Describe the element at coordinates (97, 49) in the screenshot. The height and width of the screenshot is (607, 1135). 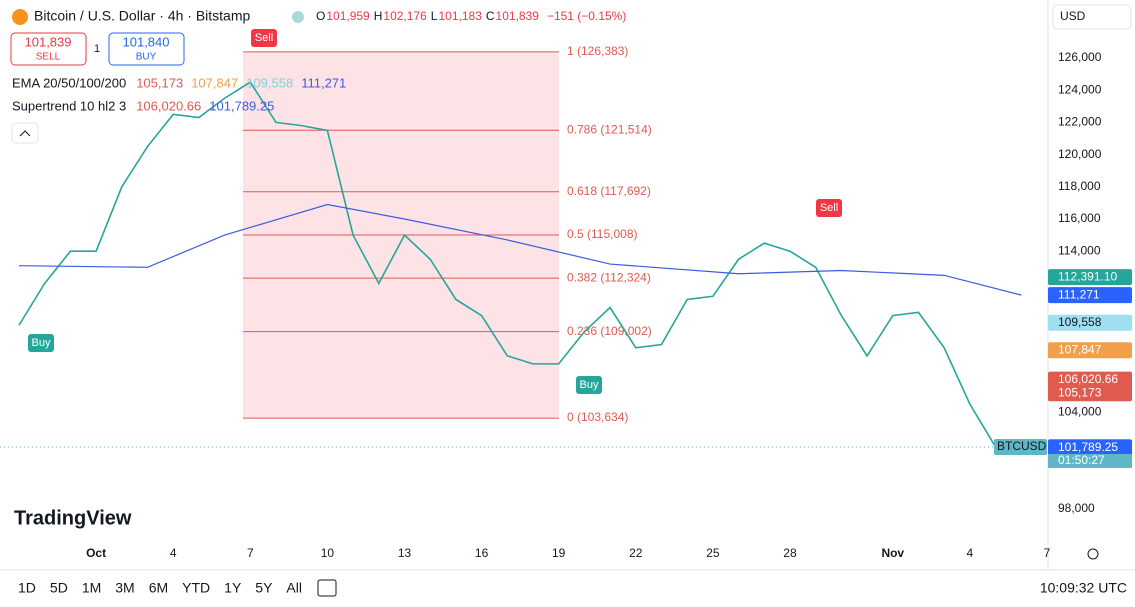
I see `qty: 1` at that location.